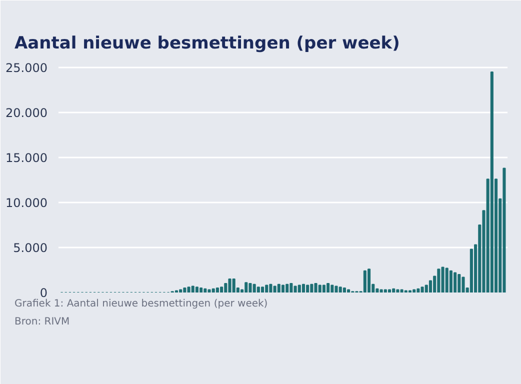  I want to click on y-tick-label: 5.000, so click(30, 248).